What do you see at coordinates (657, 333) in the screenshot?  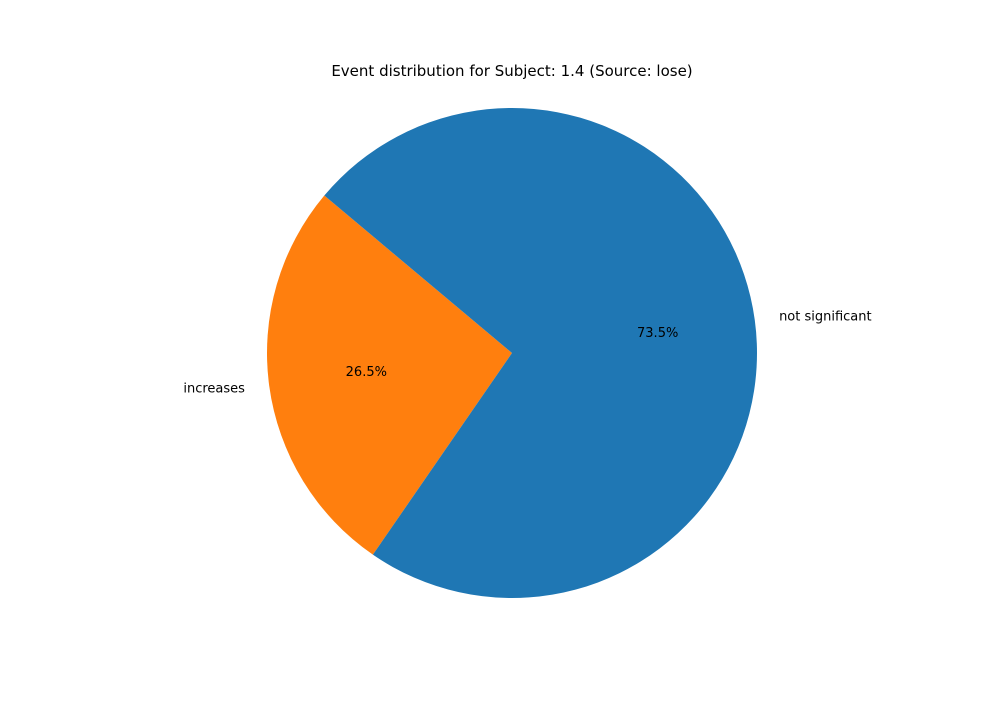 I see `pct-label-not-significant: 73.5%` at bounding box center [657, 333].